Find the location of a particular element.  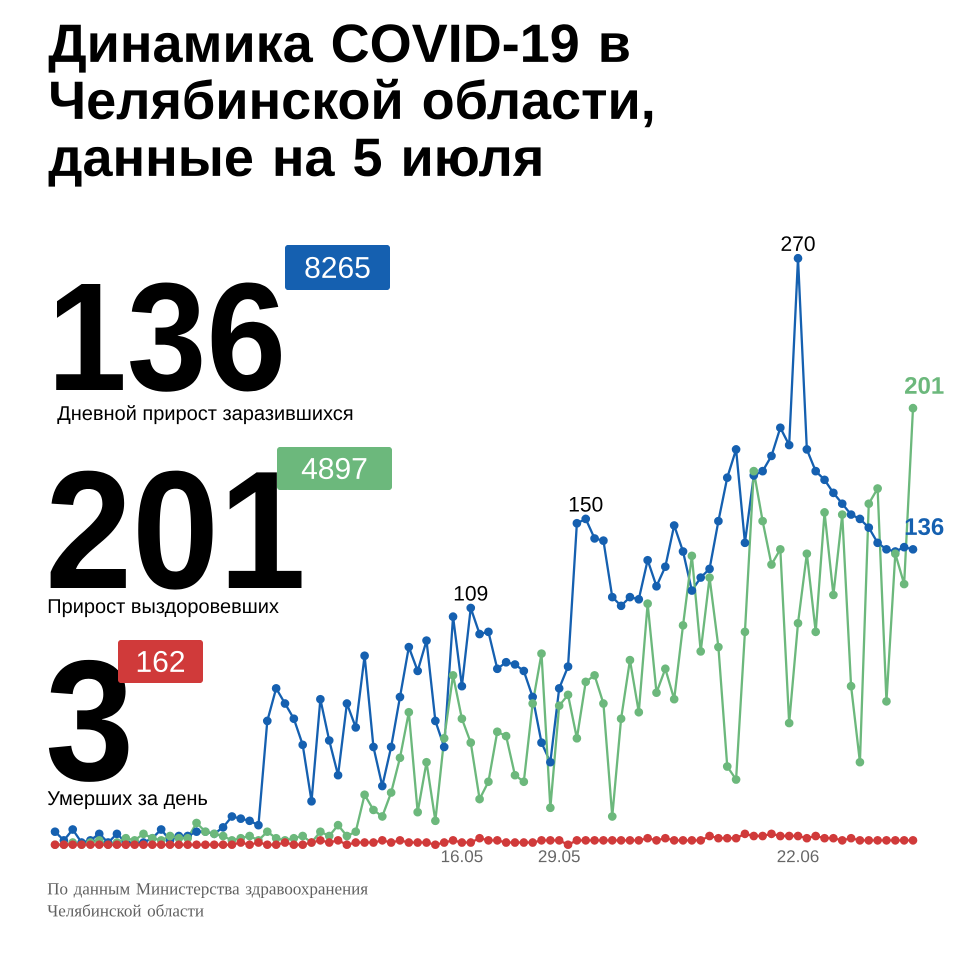

annotation: Дневной прирост заразившихся is located at coordinates (204, 414).